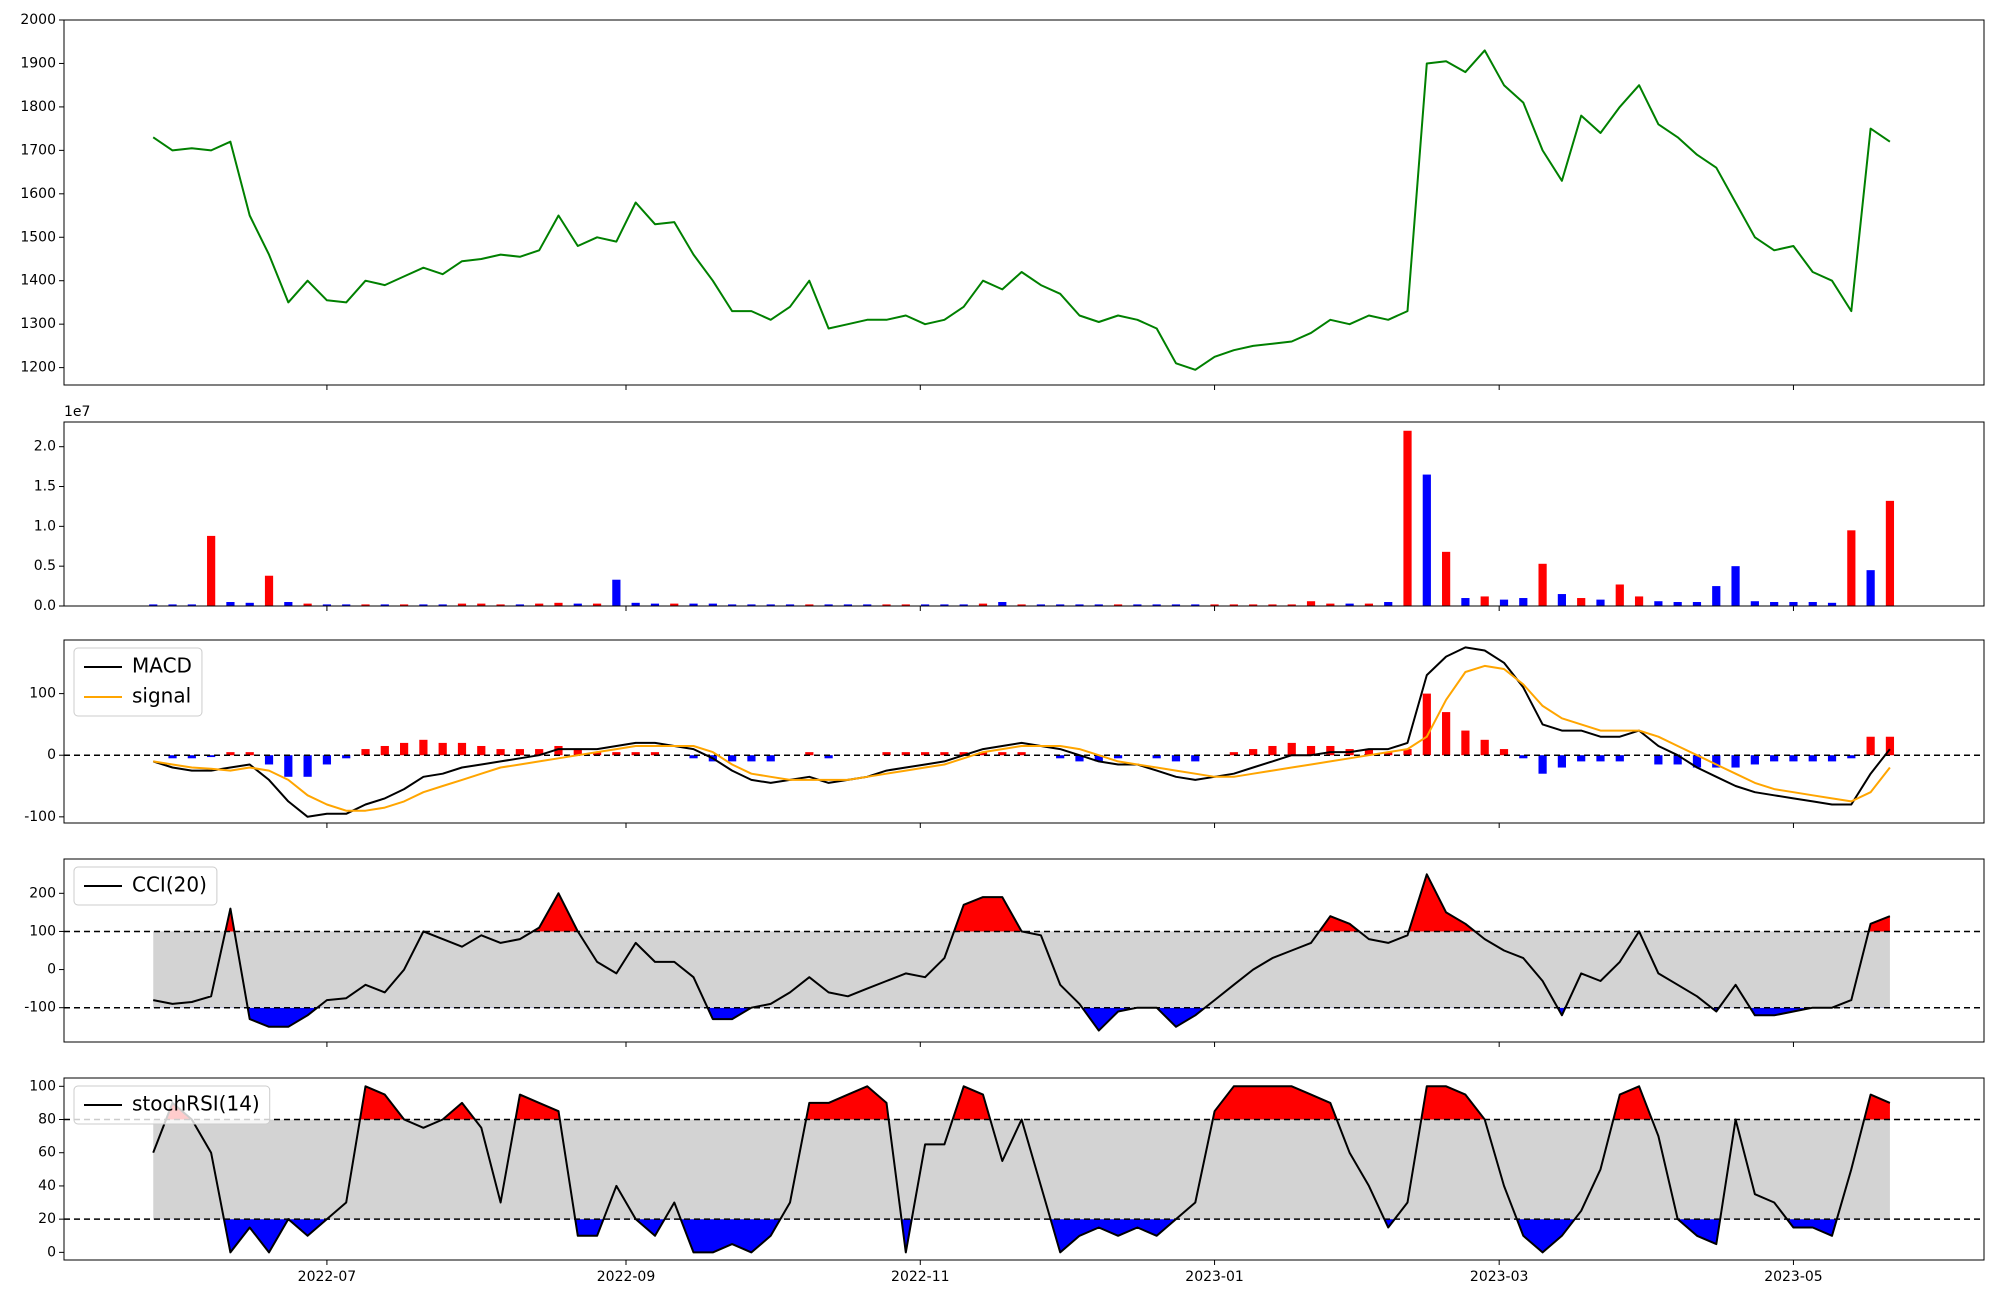 This screenshot has height=1300, width=2000. I want to click on y-tick-label: 0, so click(51, 1252).